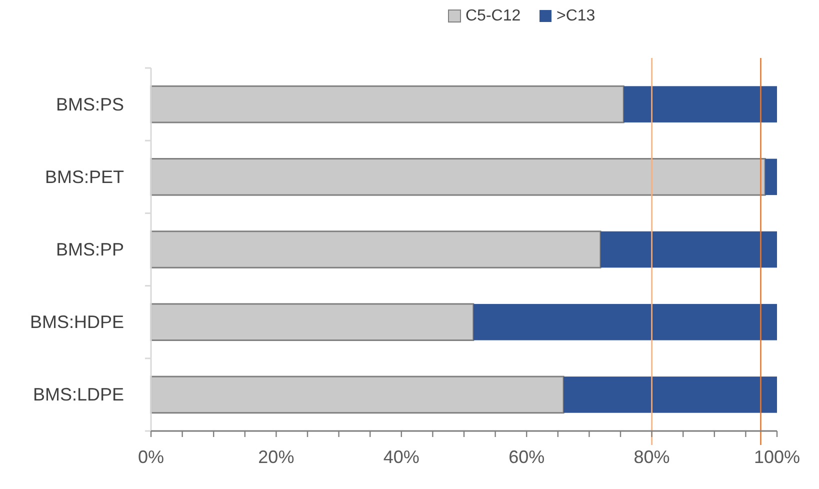 The height and width of the screenshot is (489, 819). I want to click on legend-label: C5-C12, so click(493, 16).